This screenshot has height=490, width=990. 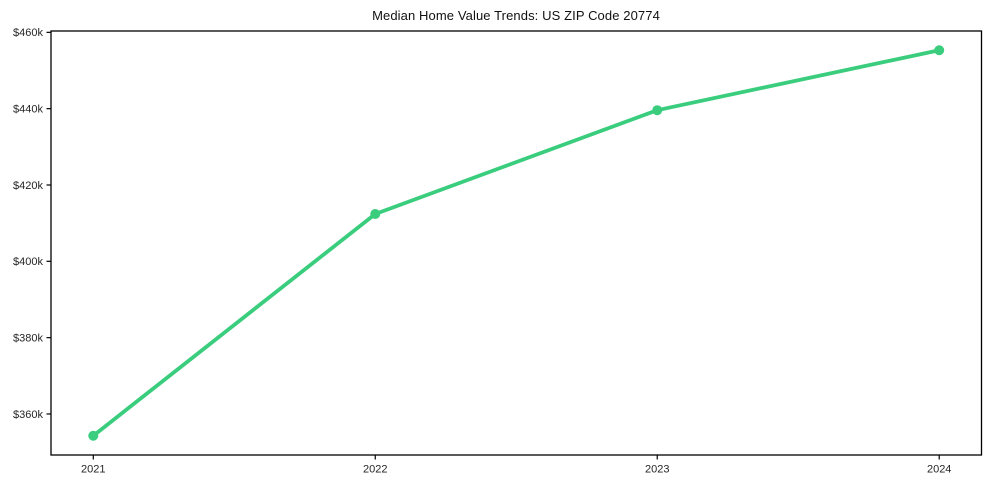 What do you see at coordinates (28, 186) in the screenshot?
I see `y-tick-label: $420k` at bounding box center [28, 186].